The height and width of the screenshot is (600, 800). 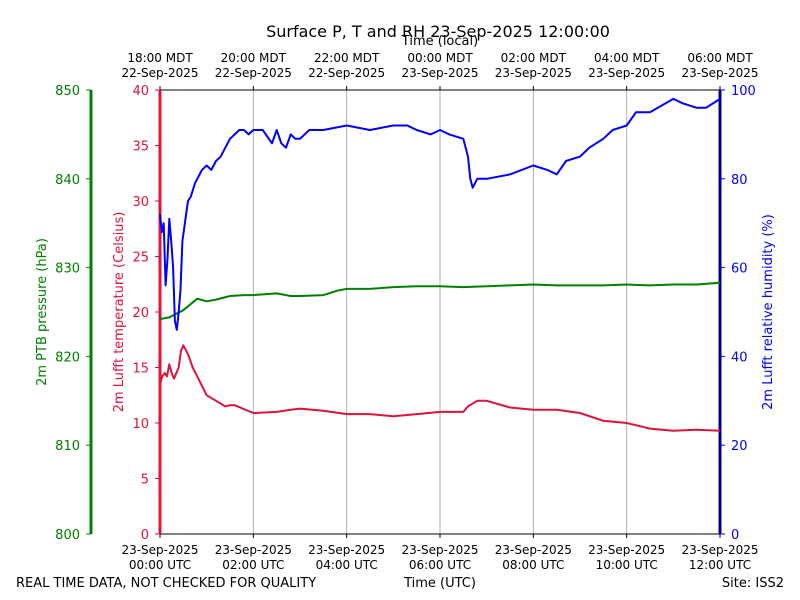 What do you see at coordinates (140, 258) in the screenshot?
I see `temperature-tick-label: 25` at bounding box center [140, 258].